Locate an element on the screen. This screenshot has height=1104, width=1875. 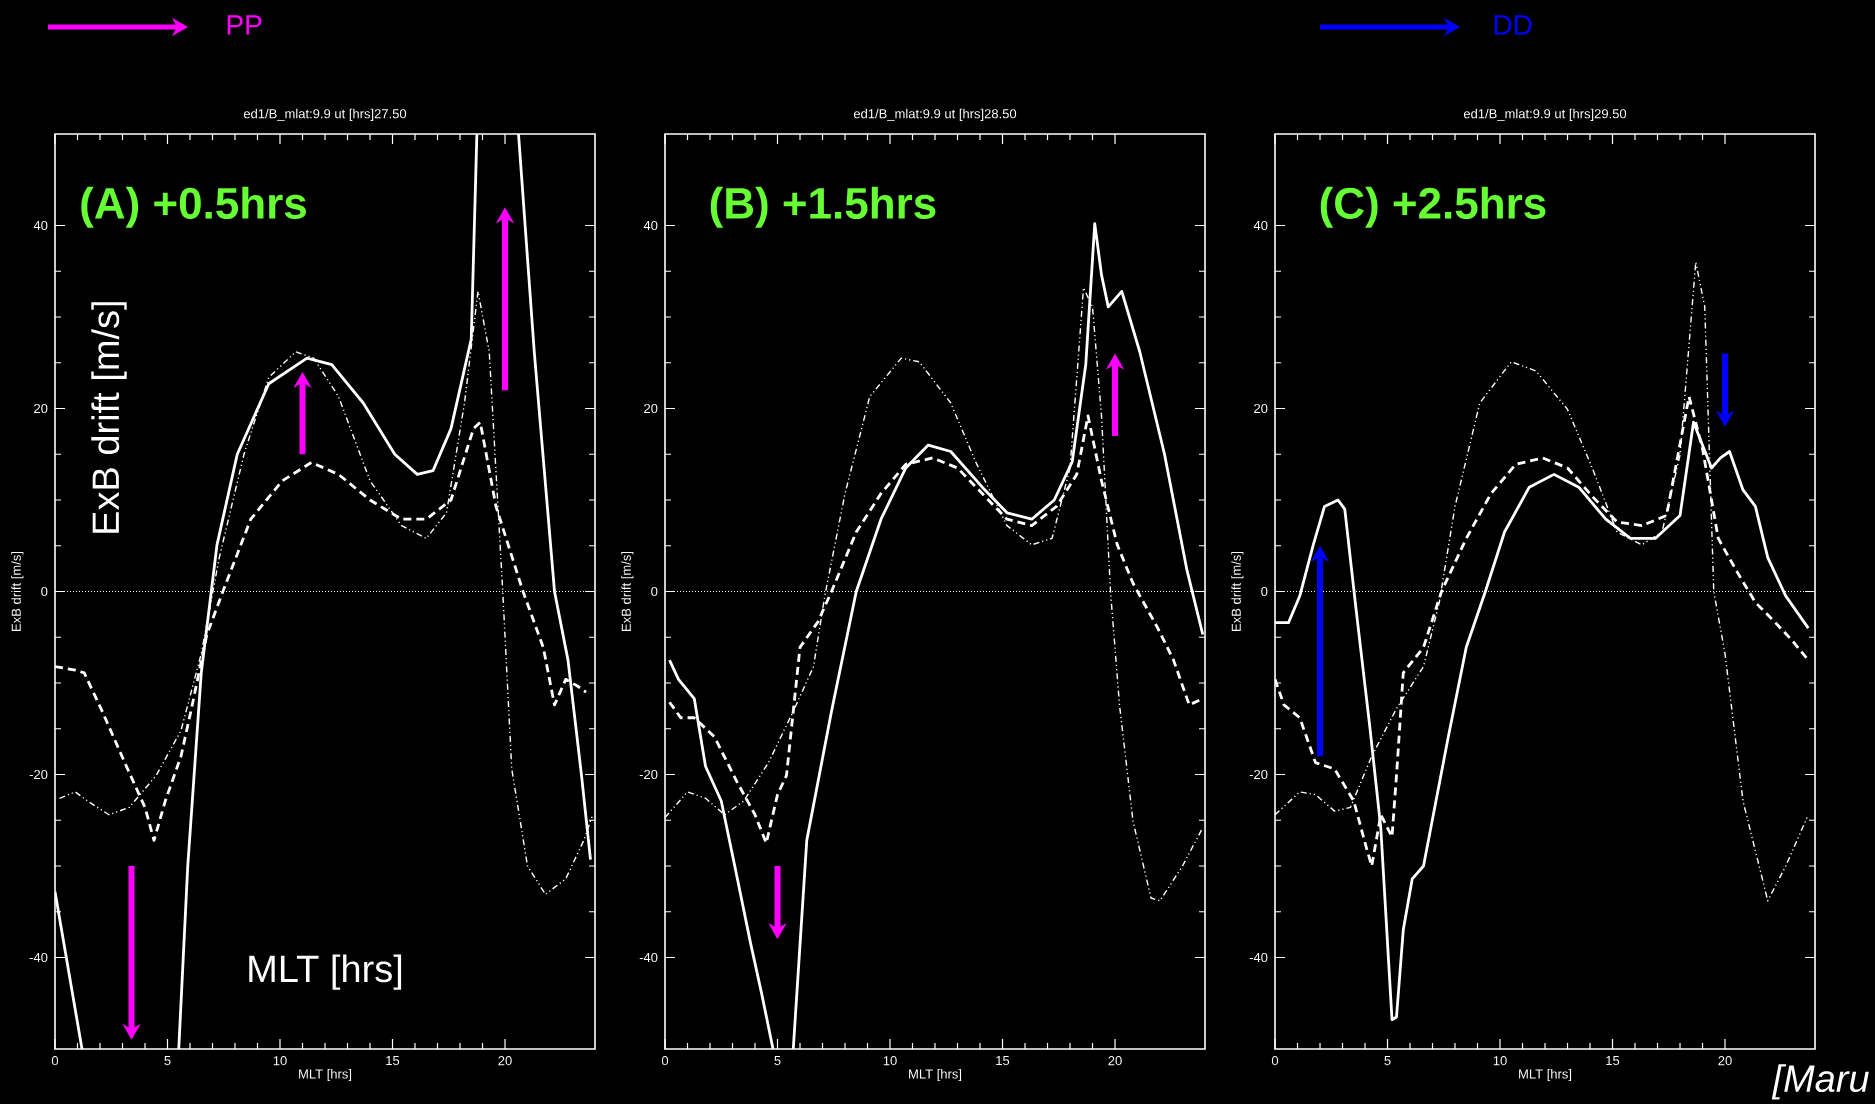
annotation: MLT [hrs] is located at coordinates (325, 972).